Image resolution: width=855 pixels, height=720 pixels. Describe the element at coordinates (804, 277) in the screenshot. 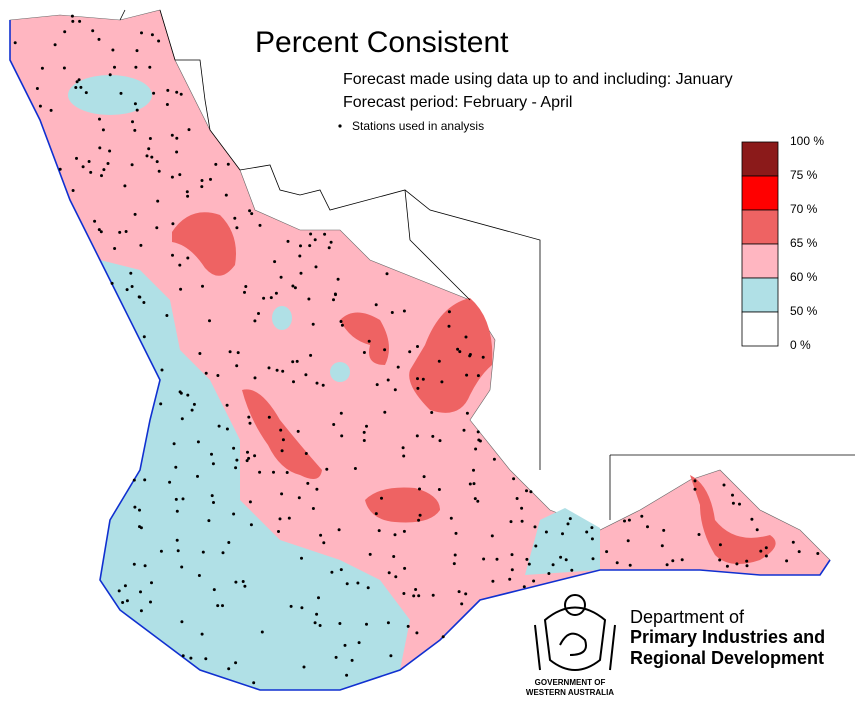

I see `legend-label: 60 %` at that location.